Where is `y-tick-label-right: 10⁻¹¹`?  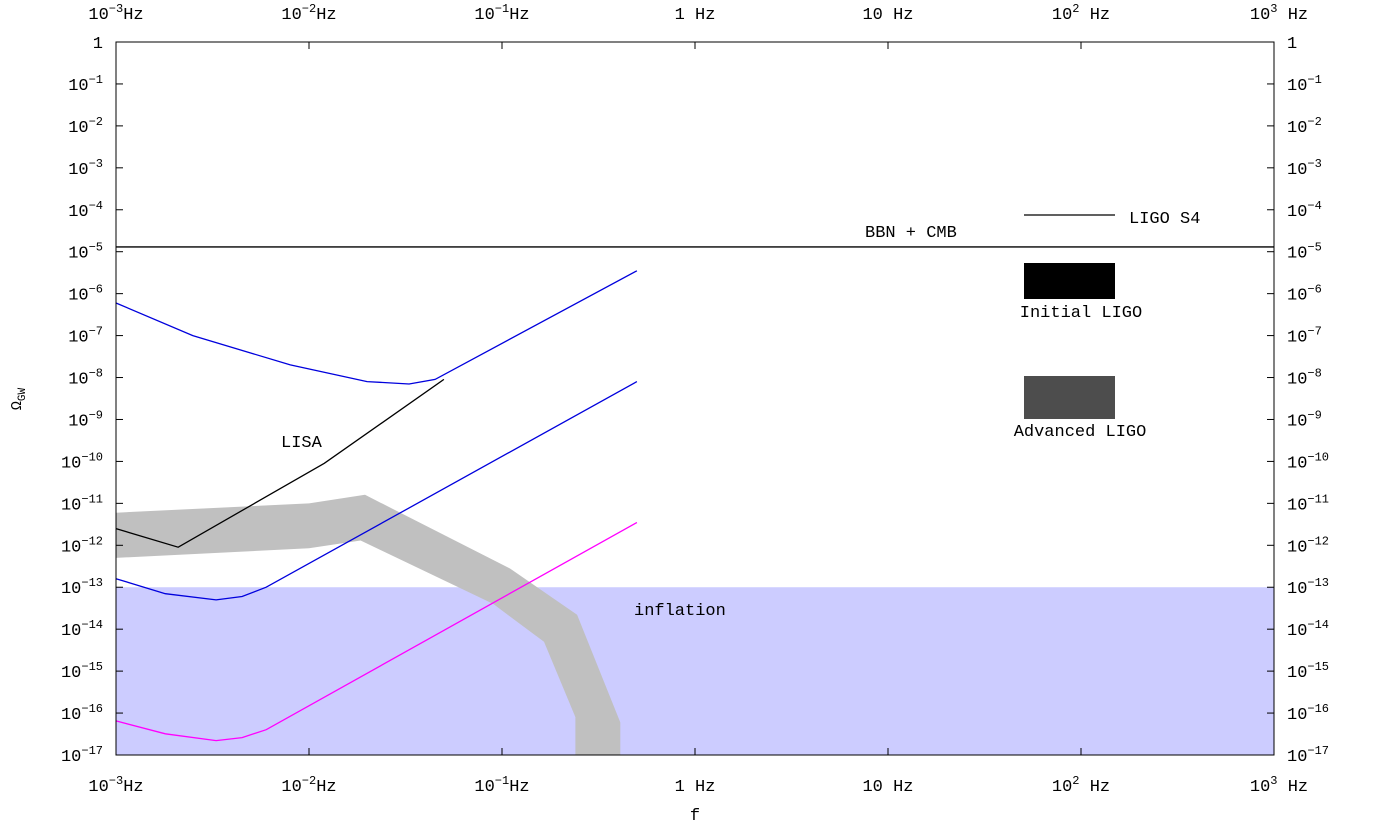 y-tick-label-right: 10⁻¹¹ is located at coordinates (1308, 503).